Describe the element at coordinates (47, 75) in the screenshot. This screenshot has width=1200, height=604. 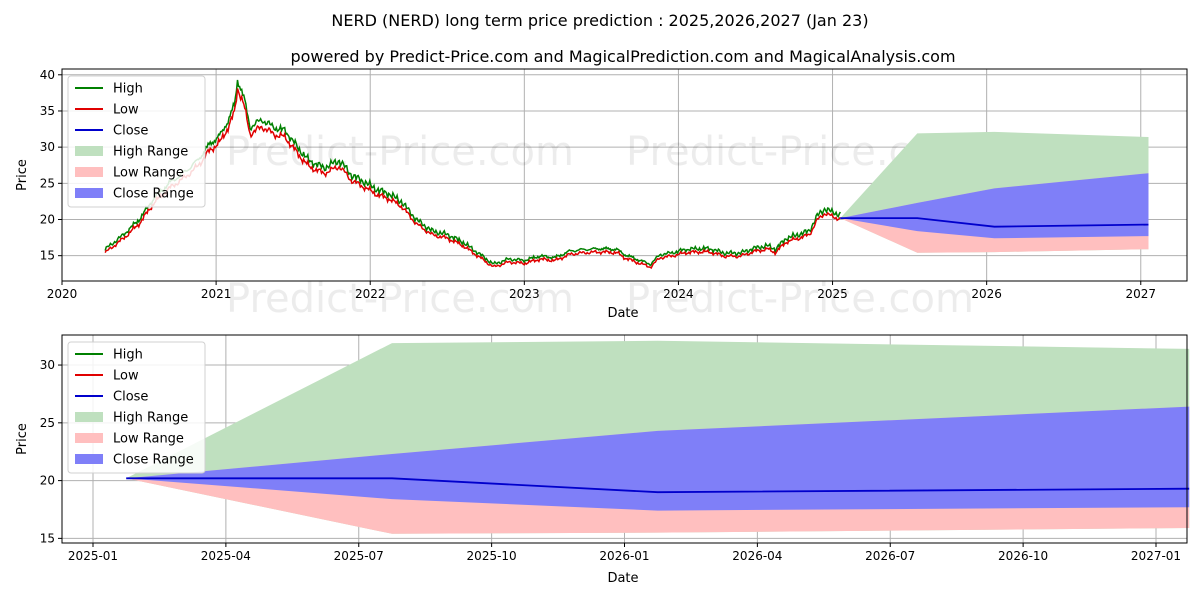
I see `y-tick-label: 40` at that location.